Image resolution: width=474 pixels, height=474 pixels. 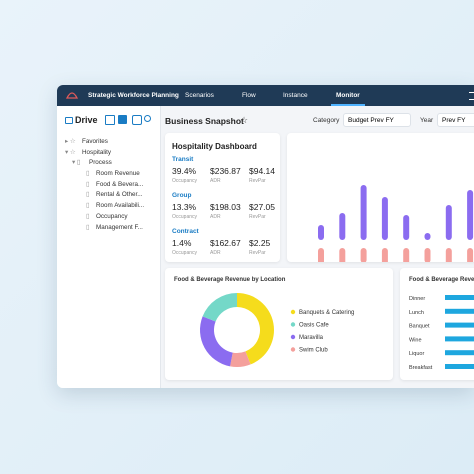 I want to click on metric-value: $198.03, so click(x=225, y=207).